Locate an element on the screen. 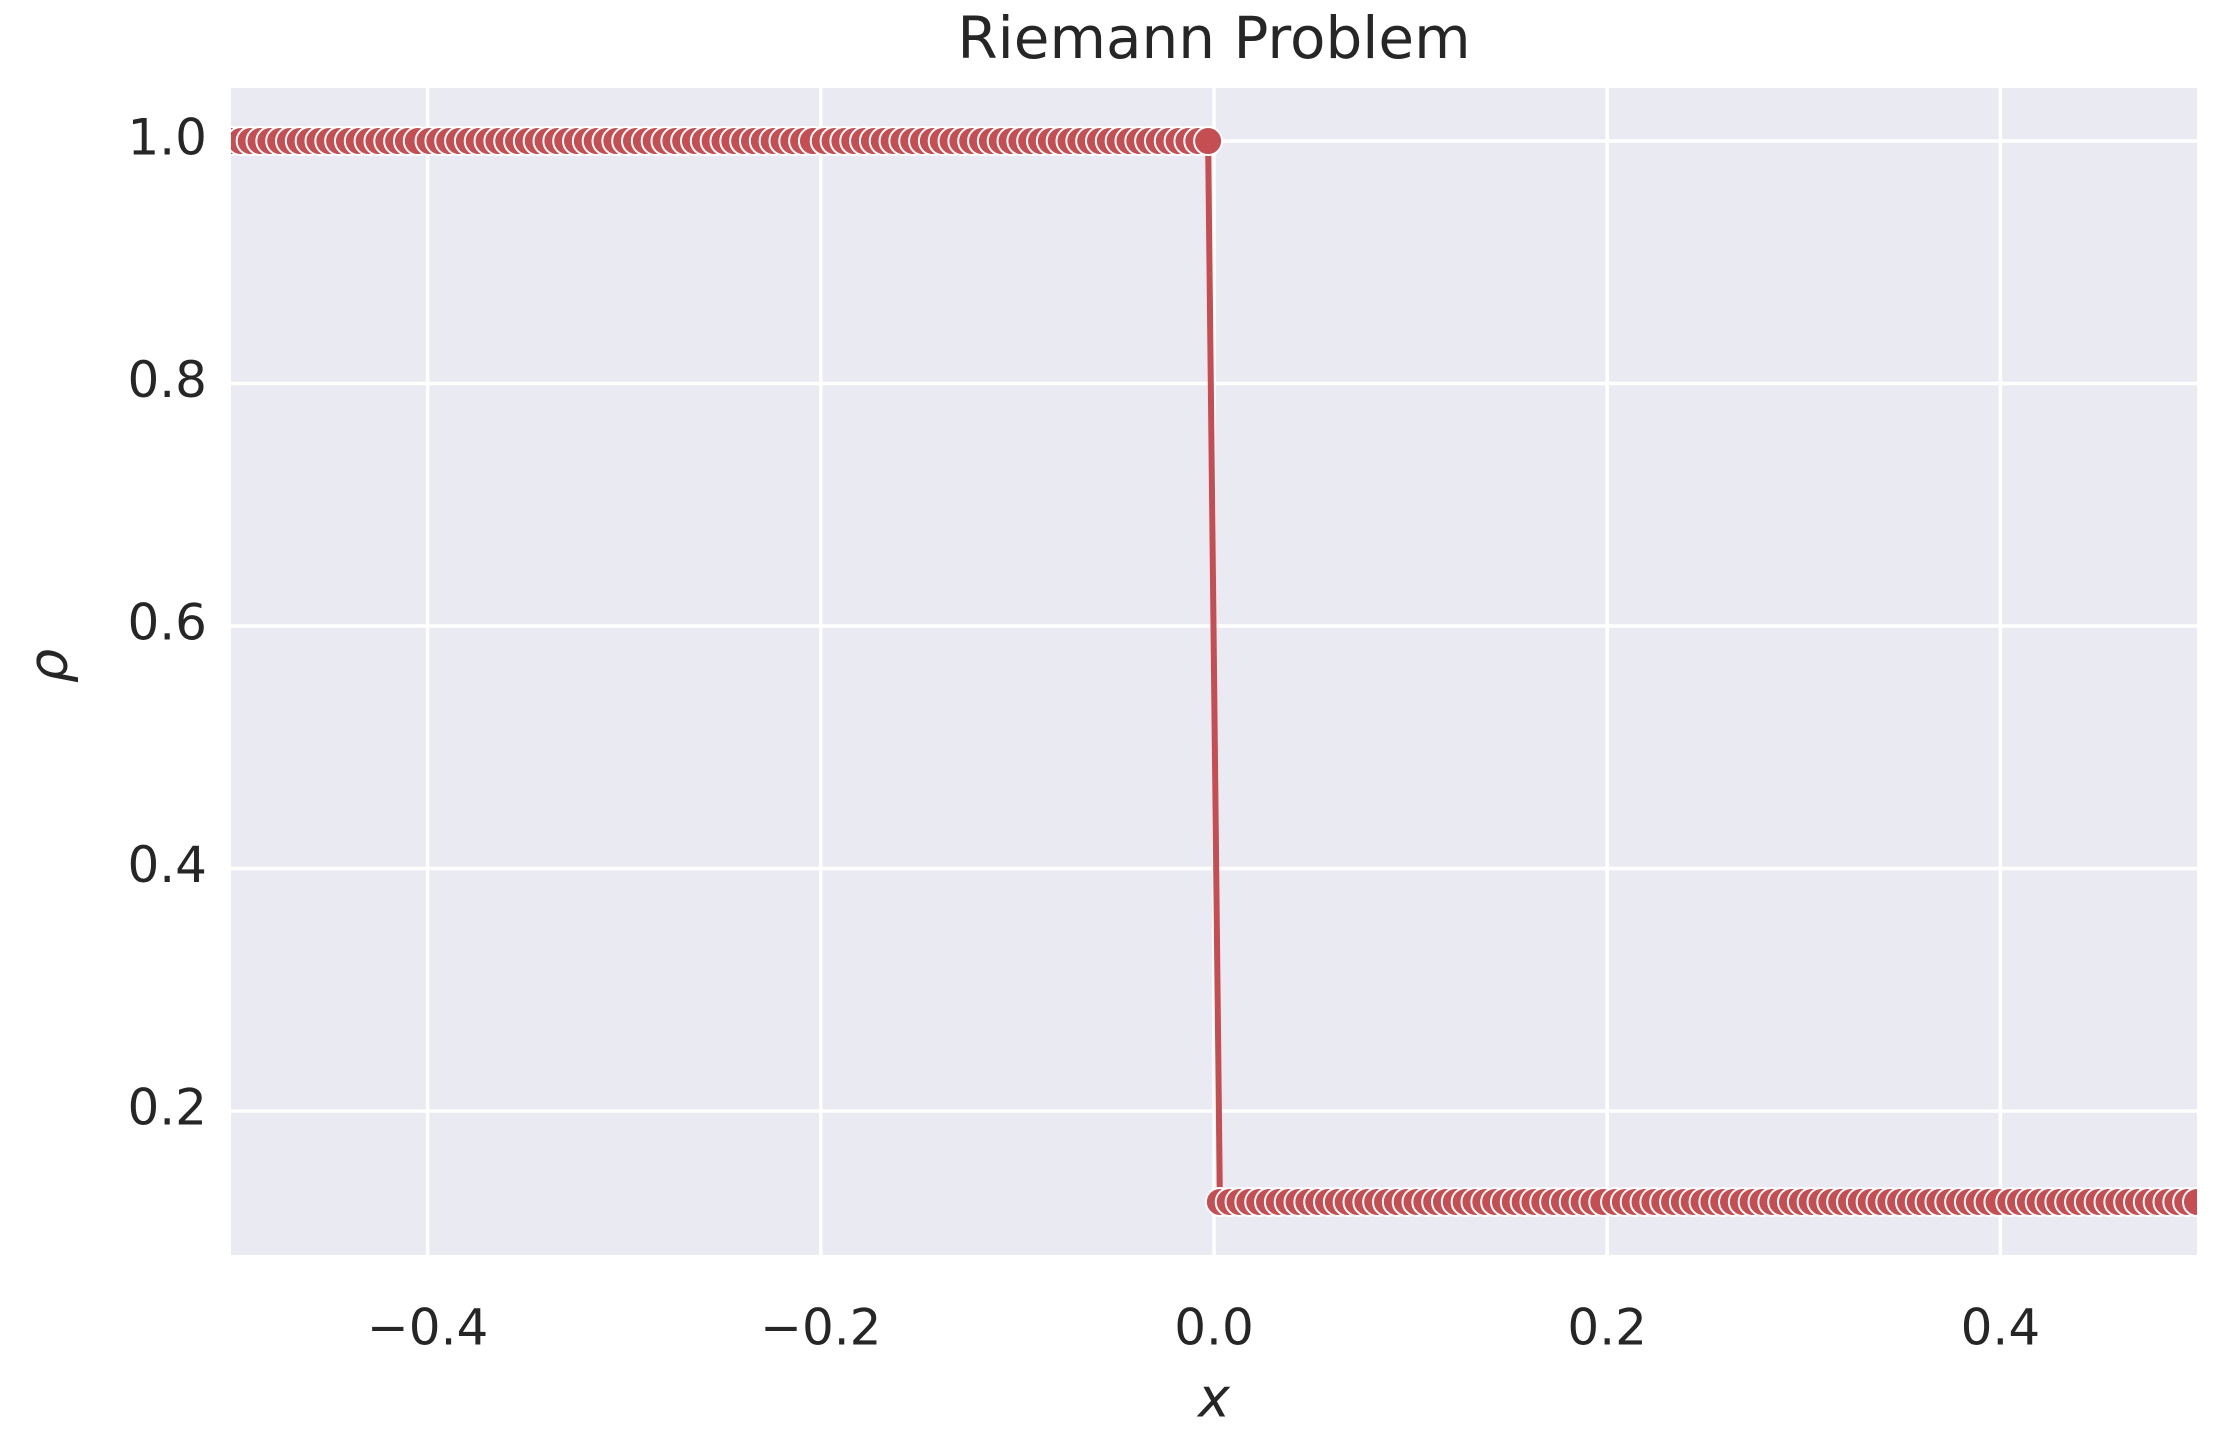 The width and height of the screenshot is (2222, 1446). x-tick-label: −0.4 is located at coordinates (427, 1328).